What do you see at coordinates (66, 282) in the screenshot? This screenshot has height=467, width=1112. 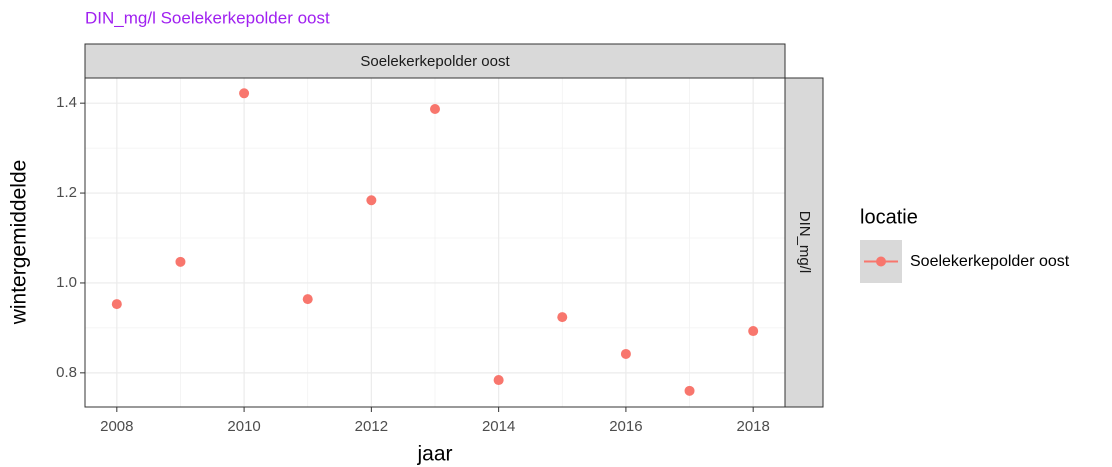 I see `y-tick-label: 1.0` at bounding box center [66, 282].